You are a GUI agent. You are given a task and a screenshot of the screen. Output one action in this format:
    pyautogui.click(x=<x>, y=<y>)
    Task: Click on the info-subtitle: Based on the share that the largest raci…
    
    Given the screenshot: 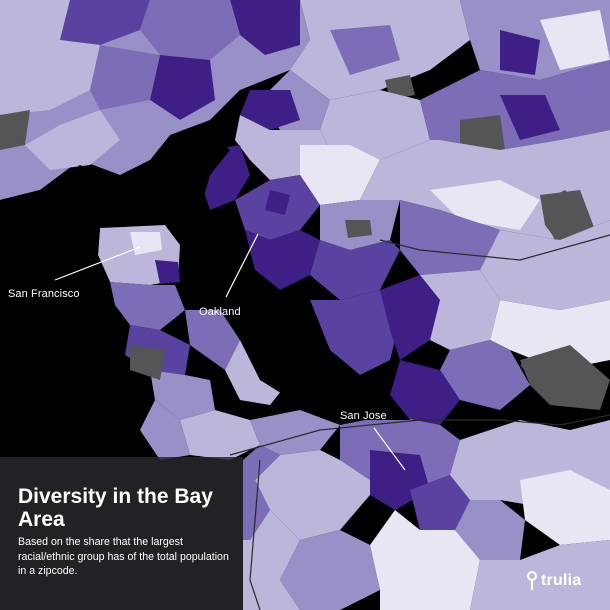 What is the action you would take?
    pyautogui.click(x=123, y=556)
    